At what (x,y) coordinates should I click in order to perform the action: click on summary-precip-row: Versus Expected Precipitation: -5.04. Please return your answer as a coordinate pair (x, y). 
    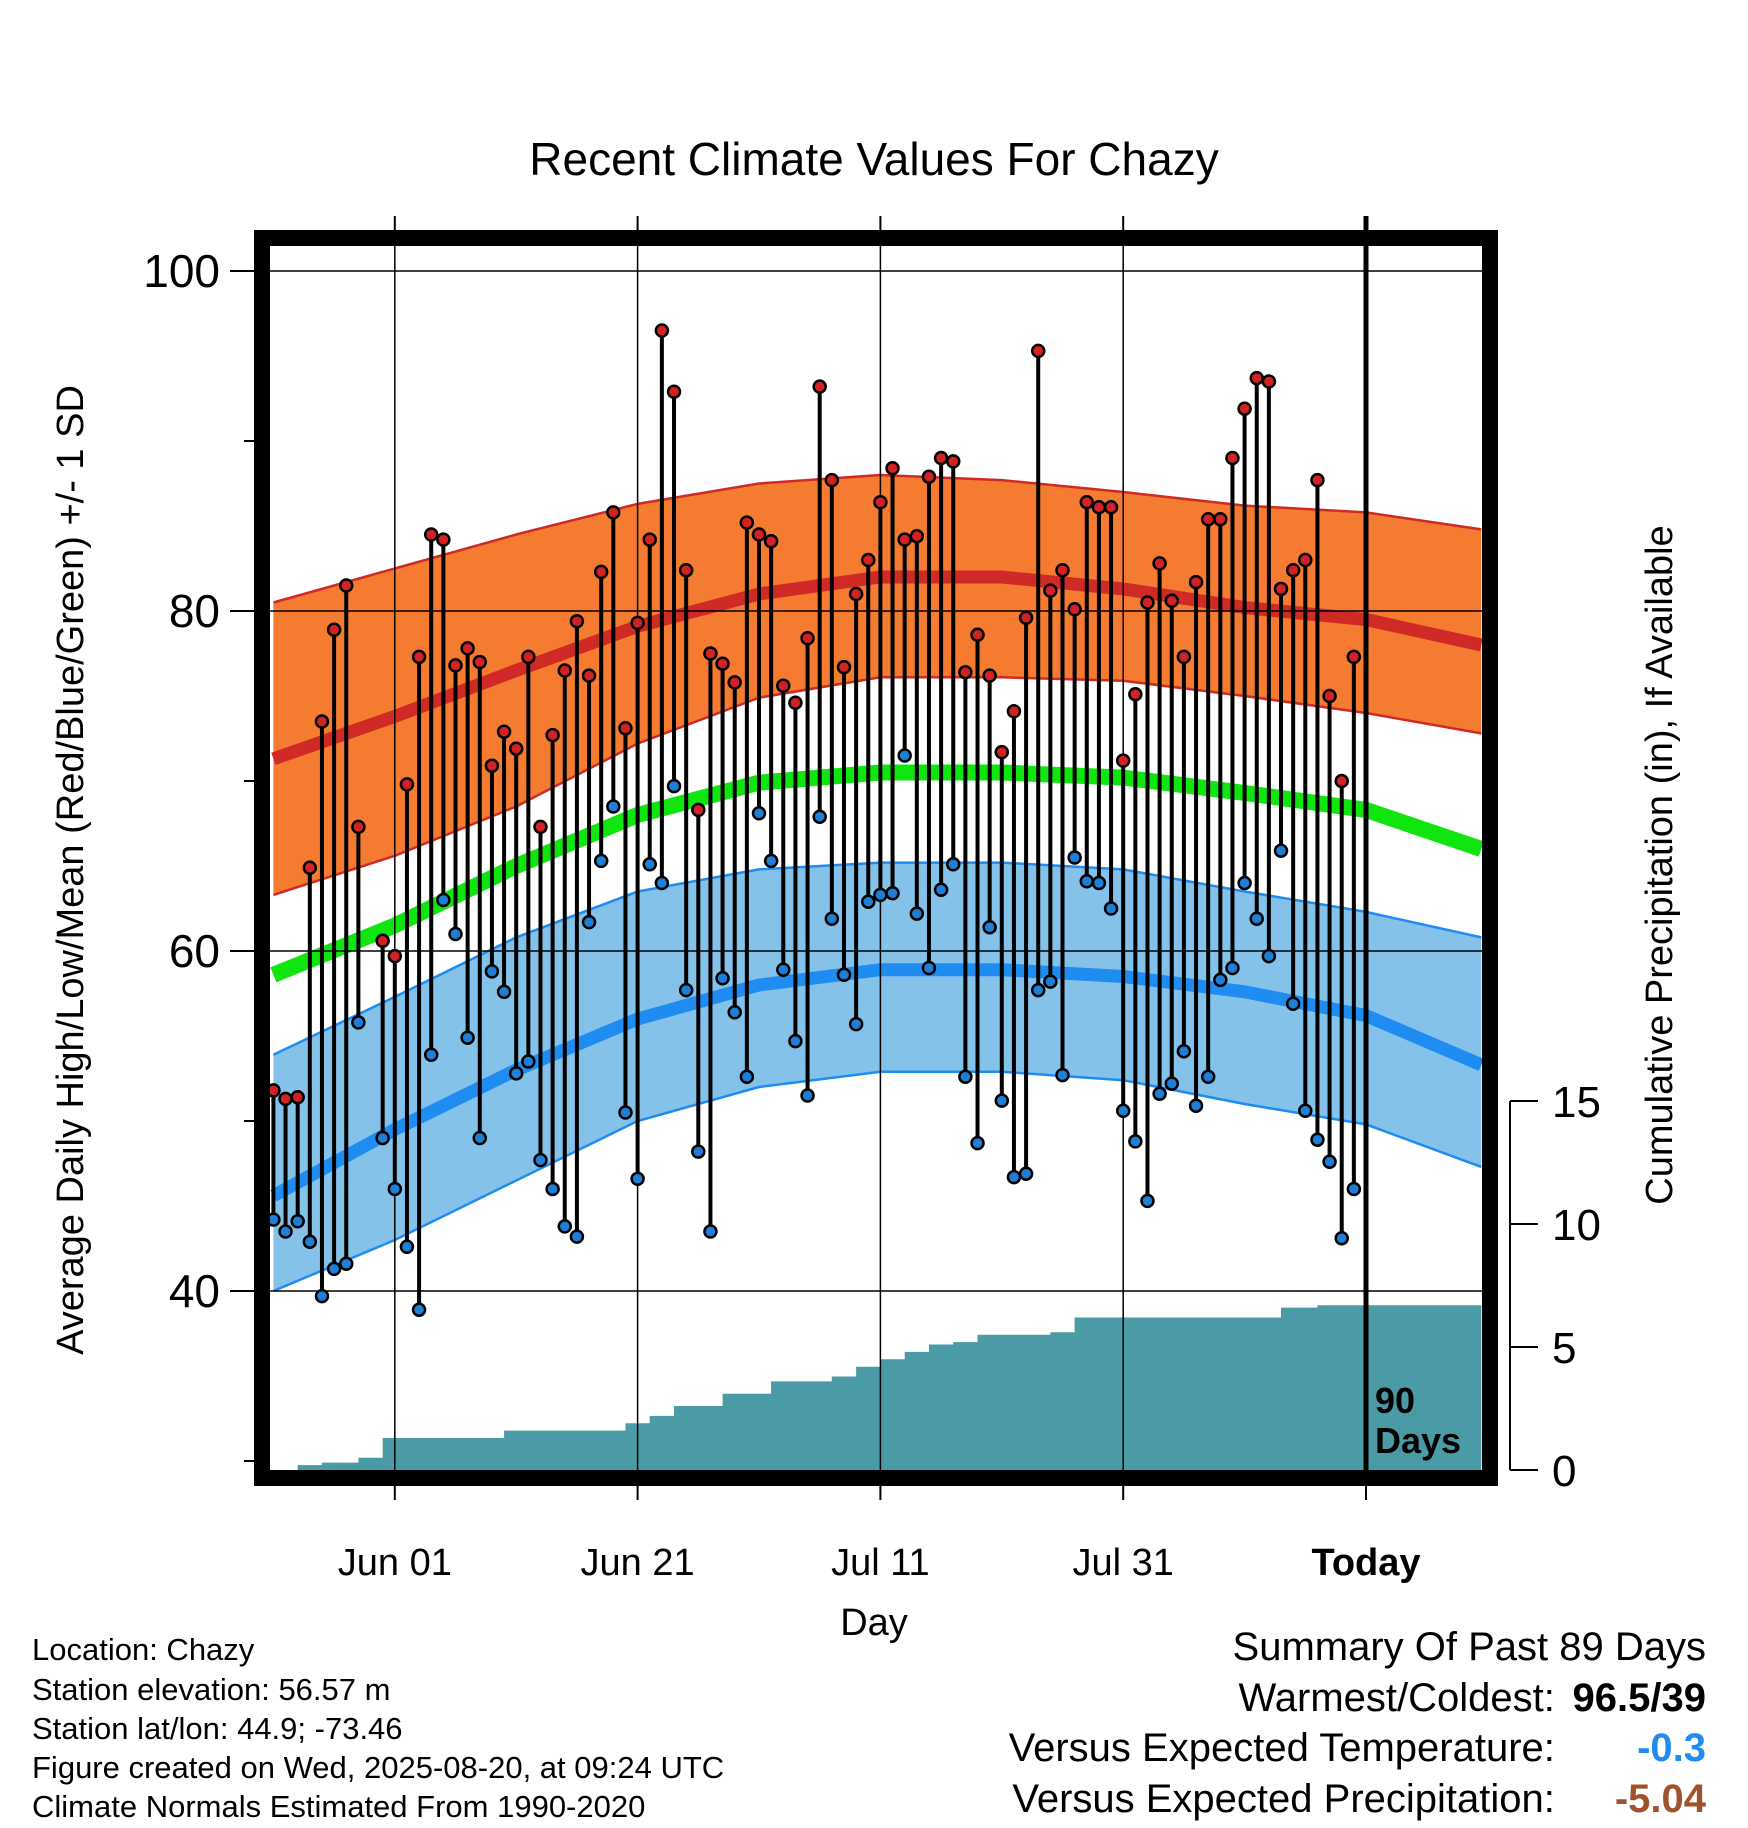
    Looking at the image, I should click on (1359, 1799).